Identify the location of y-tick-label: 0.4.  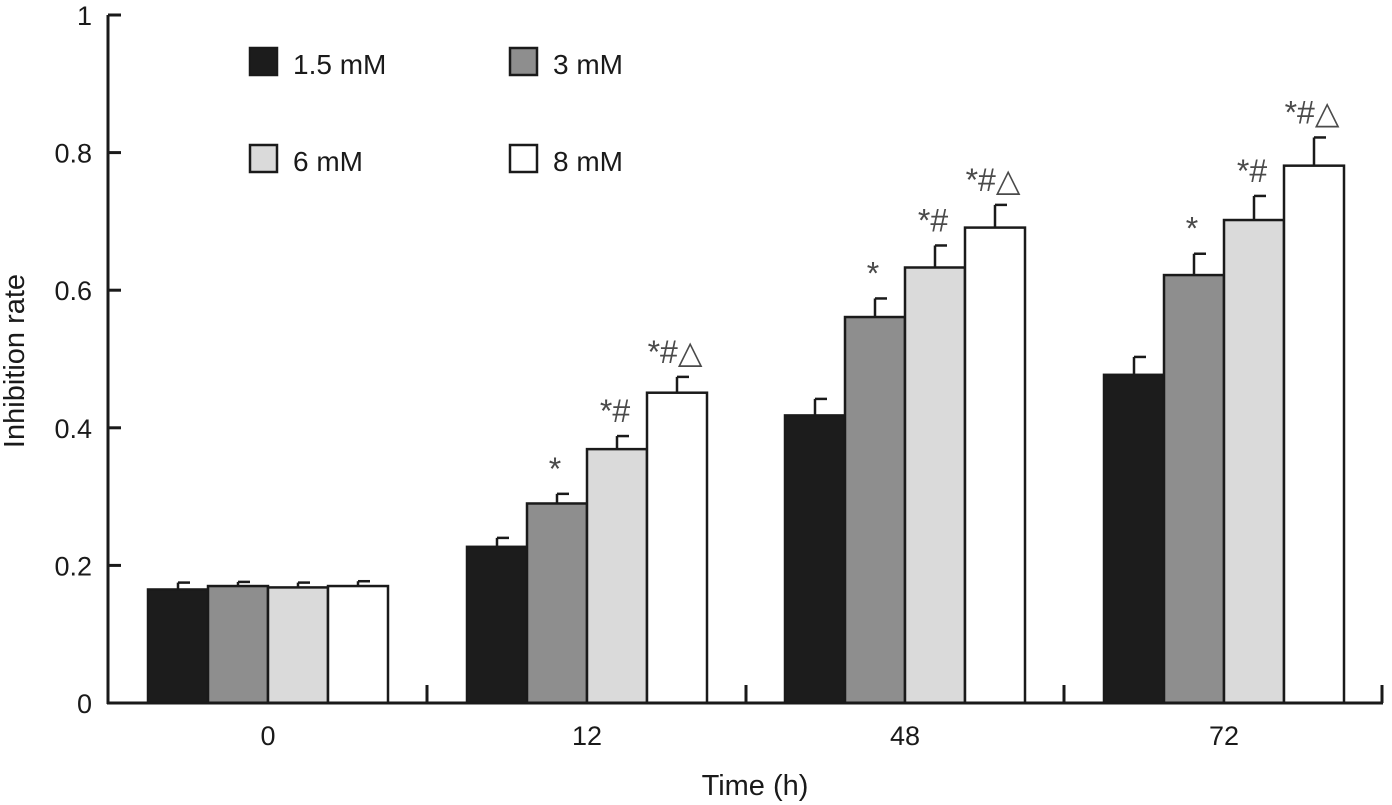
(73, 429).